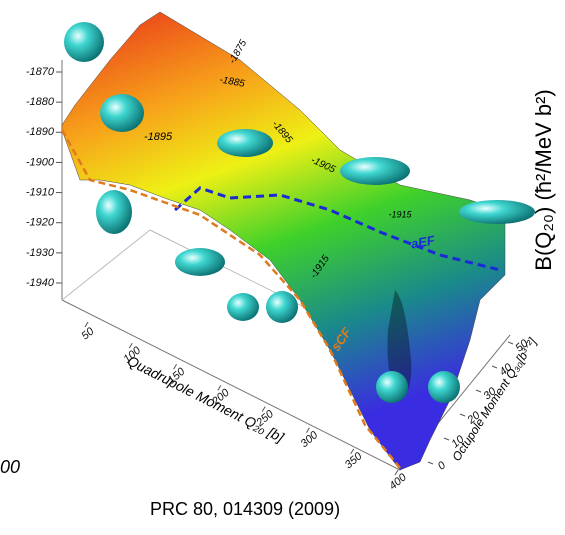 This screenshot has height=535, width=565. Describe the element at coordinates (543, 179) in the screenshot. I see `z-axis-title: B(Q₂₀) (ħ²/MeV b²)` at that location.